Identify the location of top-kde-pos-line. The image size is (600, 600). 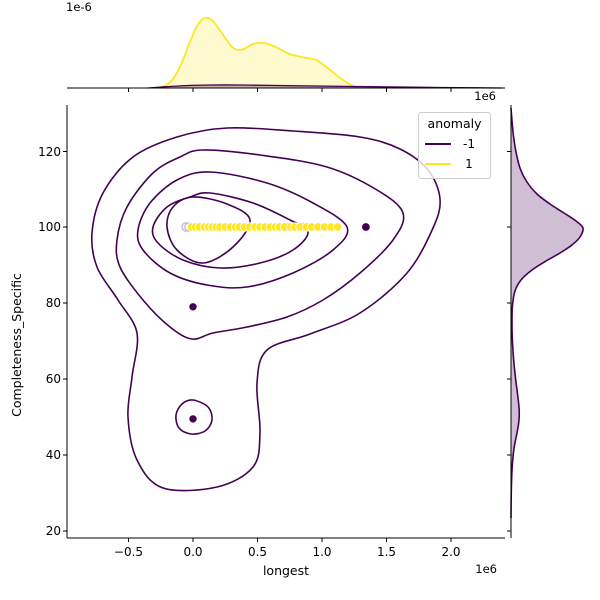
(258, 52).